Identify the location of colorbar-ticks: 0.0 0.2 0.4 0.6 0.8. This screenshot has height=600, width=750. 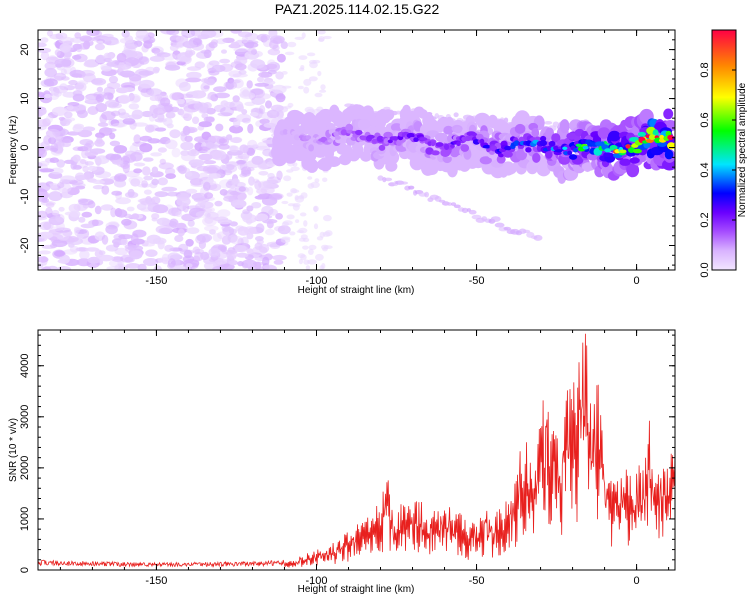
(717, 170).